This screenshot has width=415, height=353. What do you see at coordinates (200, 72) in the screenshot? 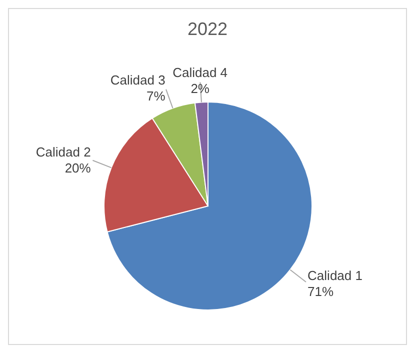
I see `slice-label: Calidad 4` at bounding box center [200, 72].